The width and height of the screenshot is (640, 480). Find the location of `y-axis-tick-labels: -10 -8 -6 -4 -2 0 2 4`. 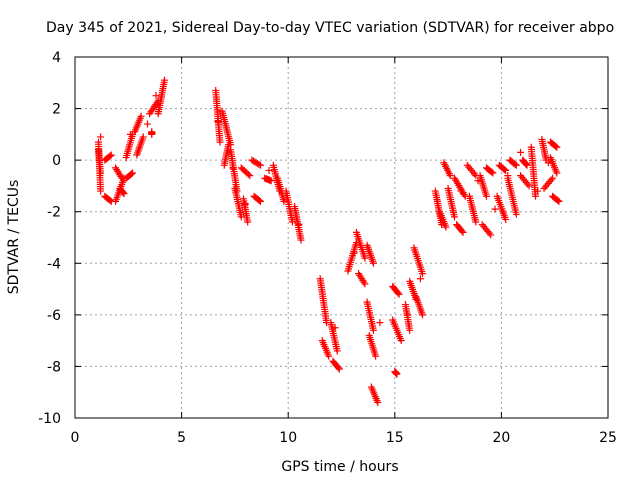

y-axis-tick-labels: -10 -8 -6 -4 -2 0 2 4 is located at coordinates (49, 238).